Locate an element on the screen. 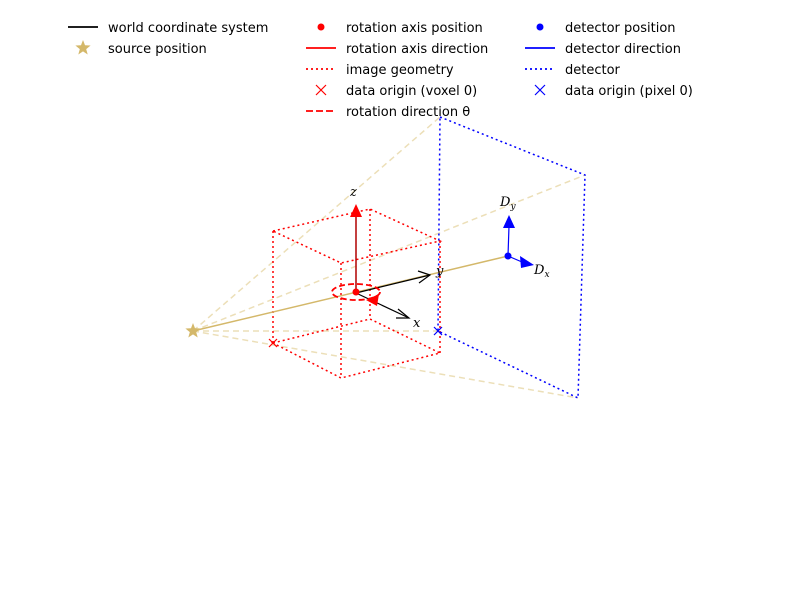  cube-bottom-face is located at coordinates (356, 348).